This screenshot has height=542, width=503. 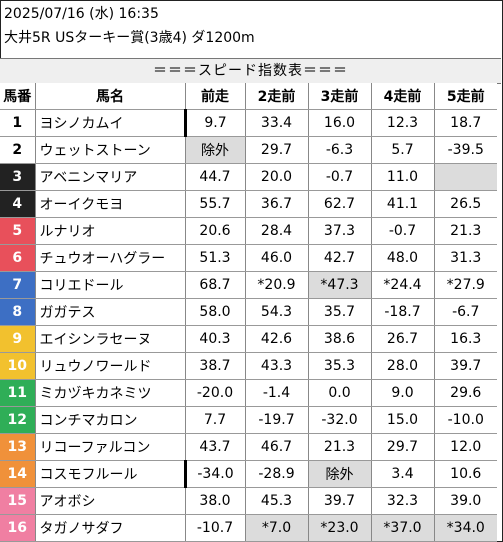 I want to click on speed-index-cell: -10.0, so click(x=465, y=420).